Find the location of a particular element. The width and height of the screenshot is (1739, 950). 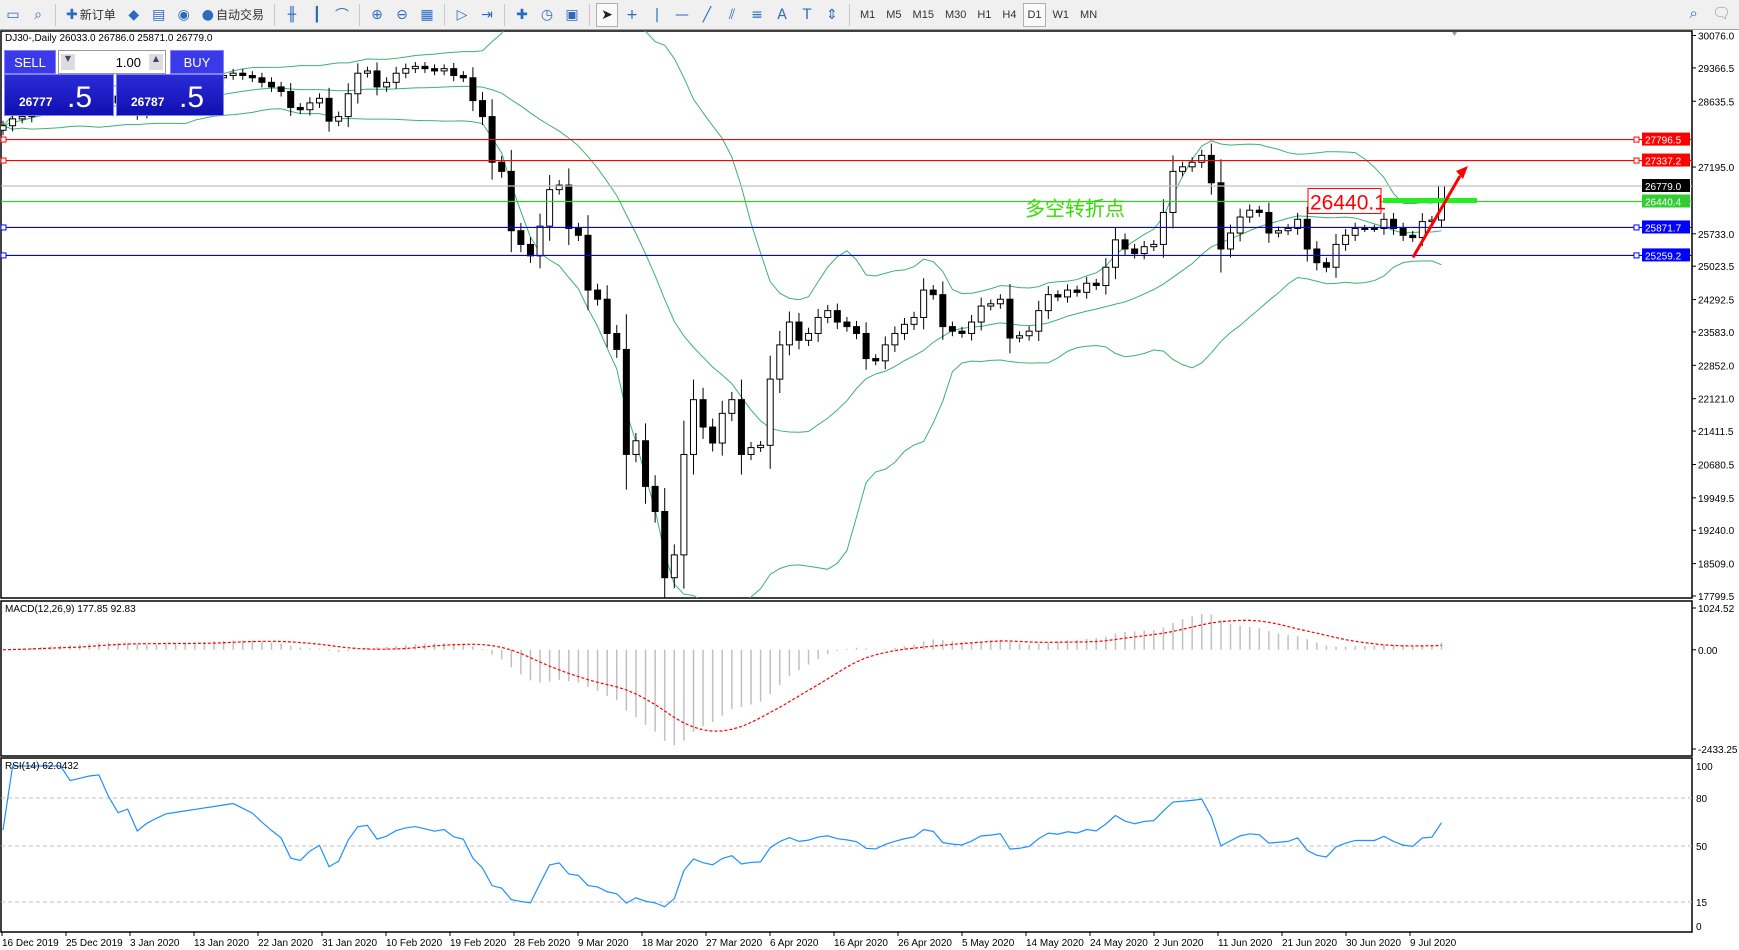

channel-icon: ⫽ is located at coordinates (732, 14).